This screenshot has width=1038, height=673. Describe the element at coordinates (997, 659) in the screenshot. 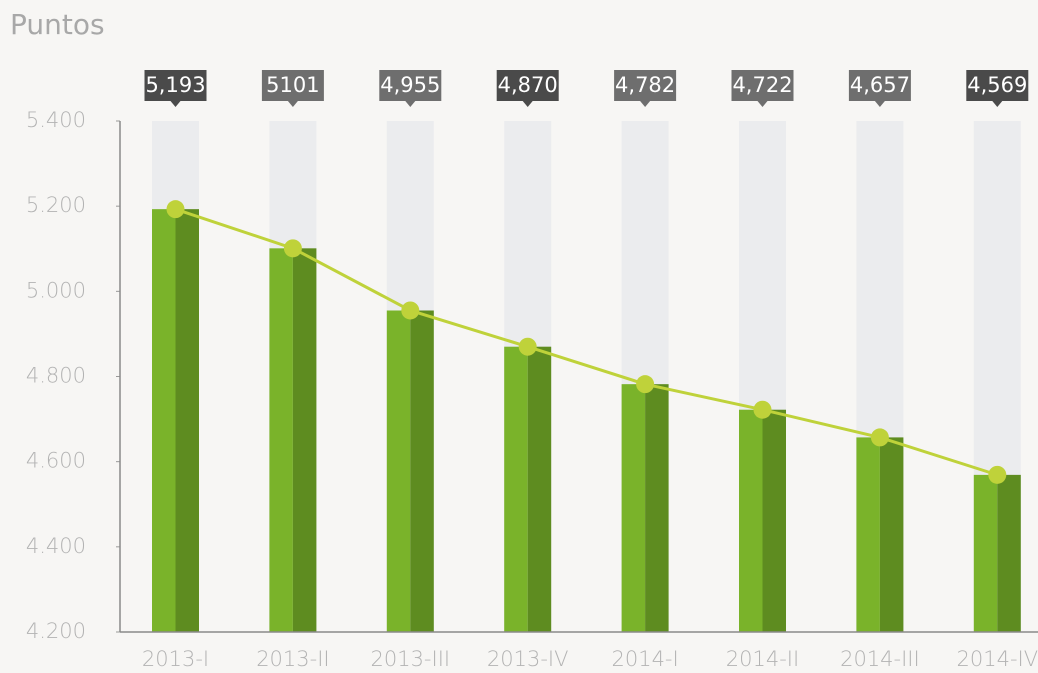

I see `x-tick-label: 2014-IV` at that location.